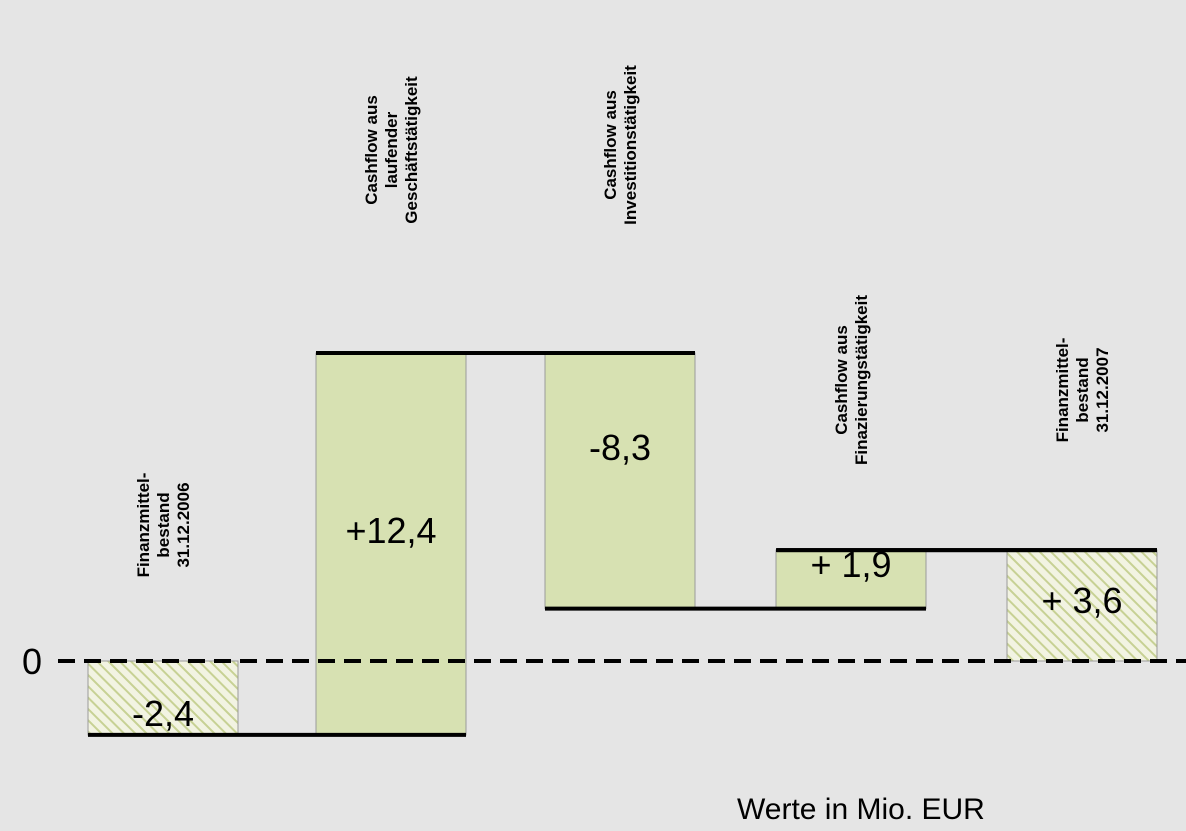  I want to click on value-label-2: +12,4, so click(390, 530).